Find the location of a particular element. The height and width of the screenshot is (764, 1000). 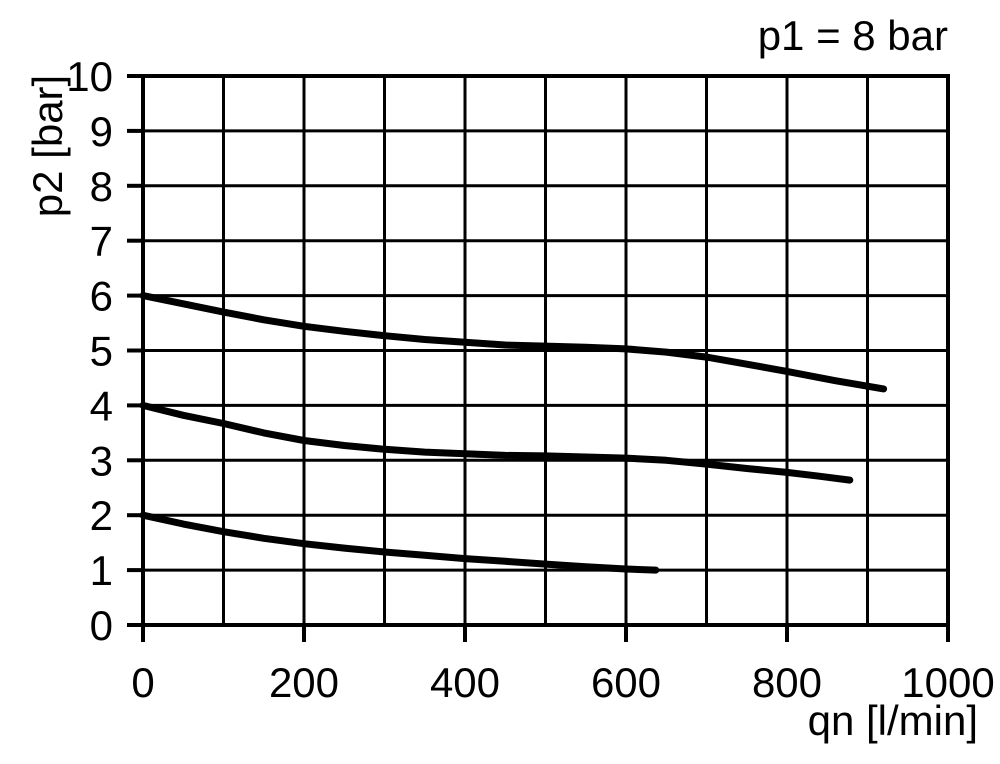

y-tick-label: 3 is located at coordinates (101, 460).